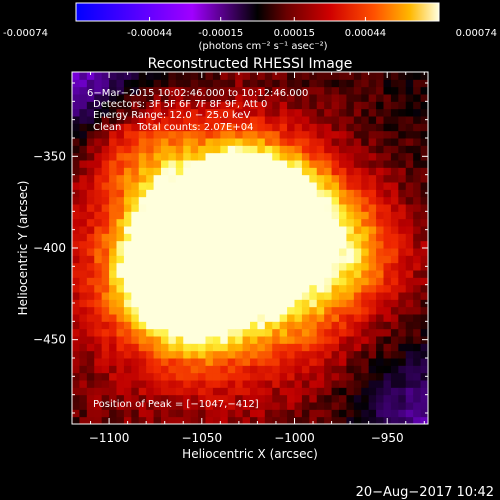 Image resolution: width=500 pixels, height=500 pixels. I want to click on annotation-energy-range: Energy Range: 12.0 − 25.0 keV, so click(171, 115).